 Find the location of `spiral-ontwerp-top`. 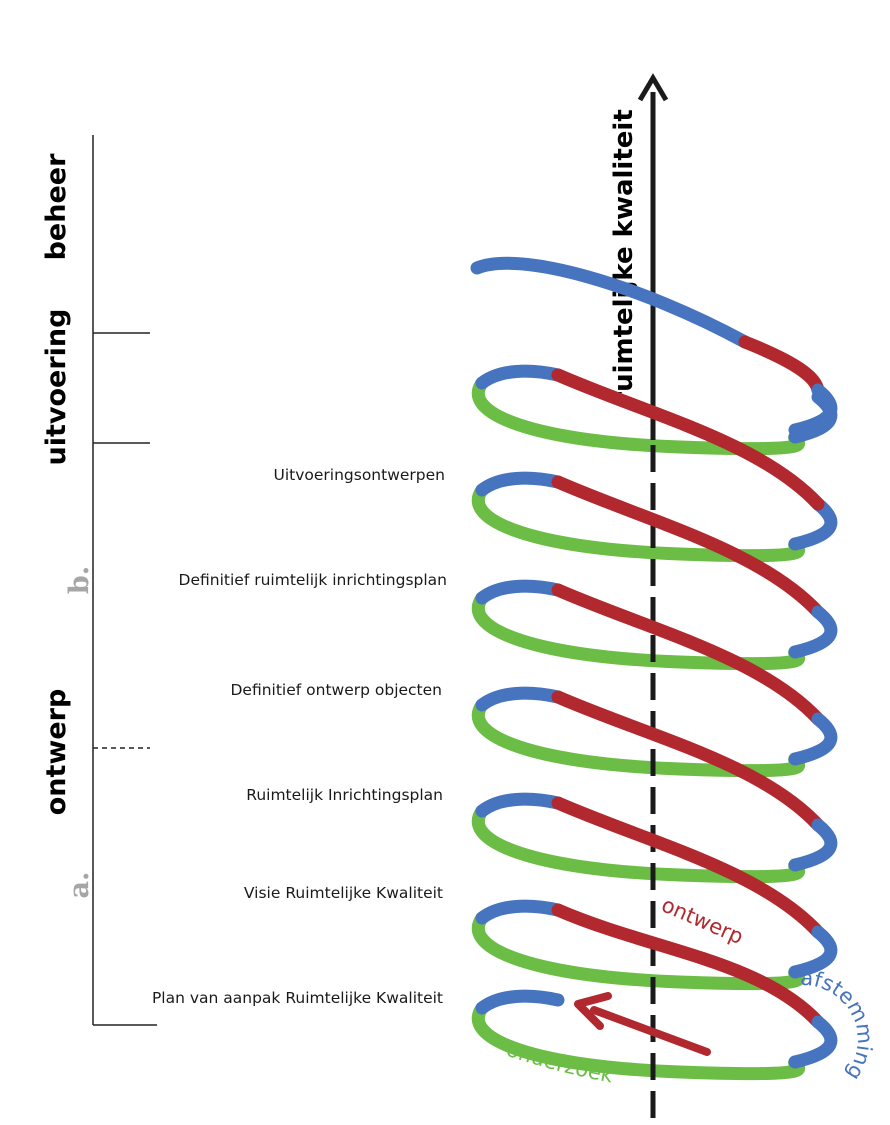

spiral-ontwerp-top is located at coordinates (781, 366).